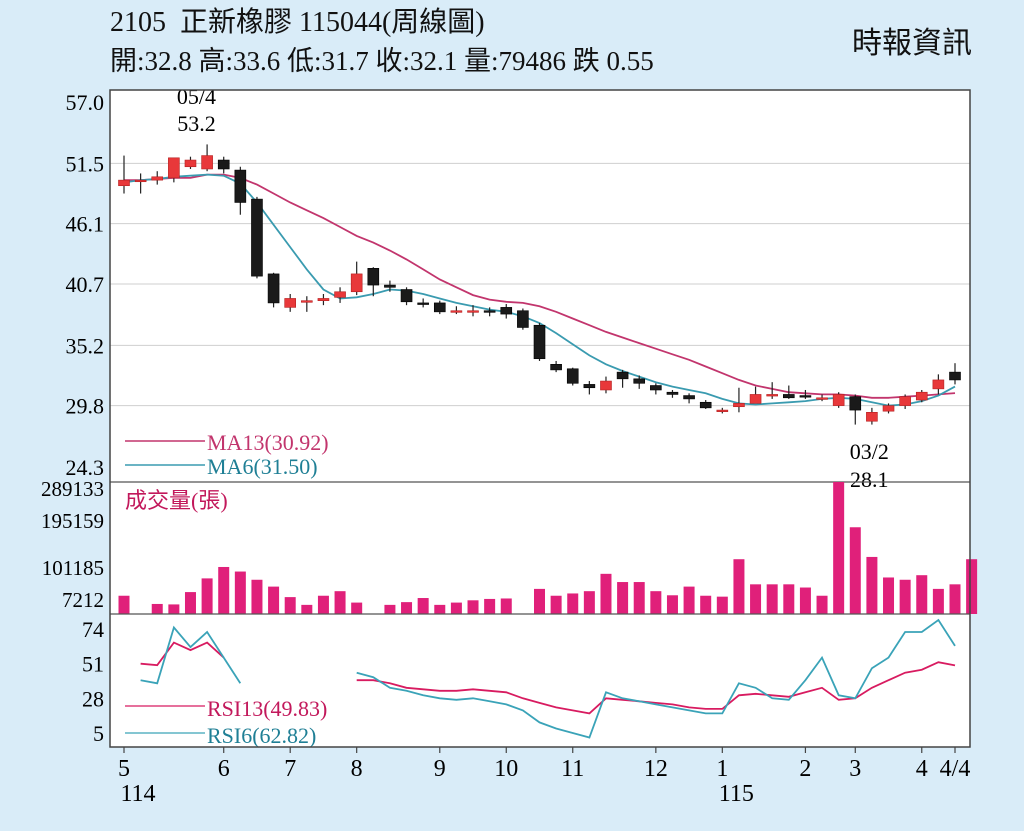  What do you see at coordinates (572, 769) in the screenshot?
I see `x-tick-label: 11` at bounding box center [572, 769].